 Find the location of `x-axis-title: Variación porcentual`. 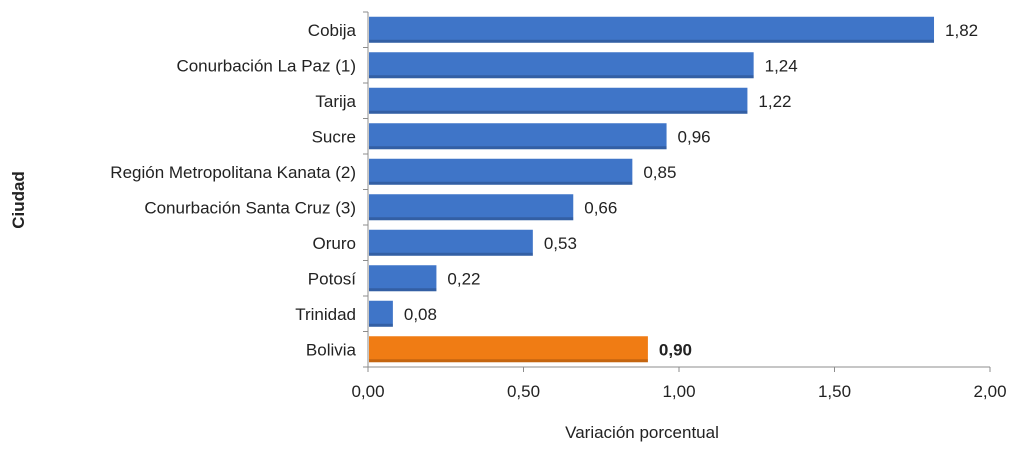

x-axis-title: Variación porcentual is located at coordinates (642, 432).